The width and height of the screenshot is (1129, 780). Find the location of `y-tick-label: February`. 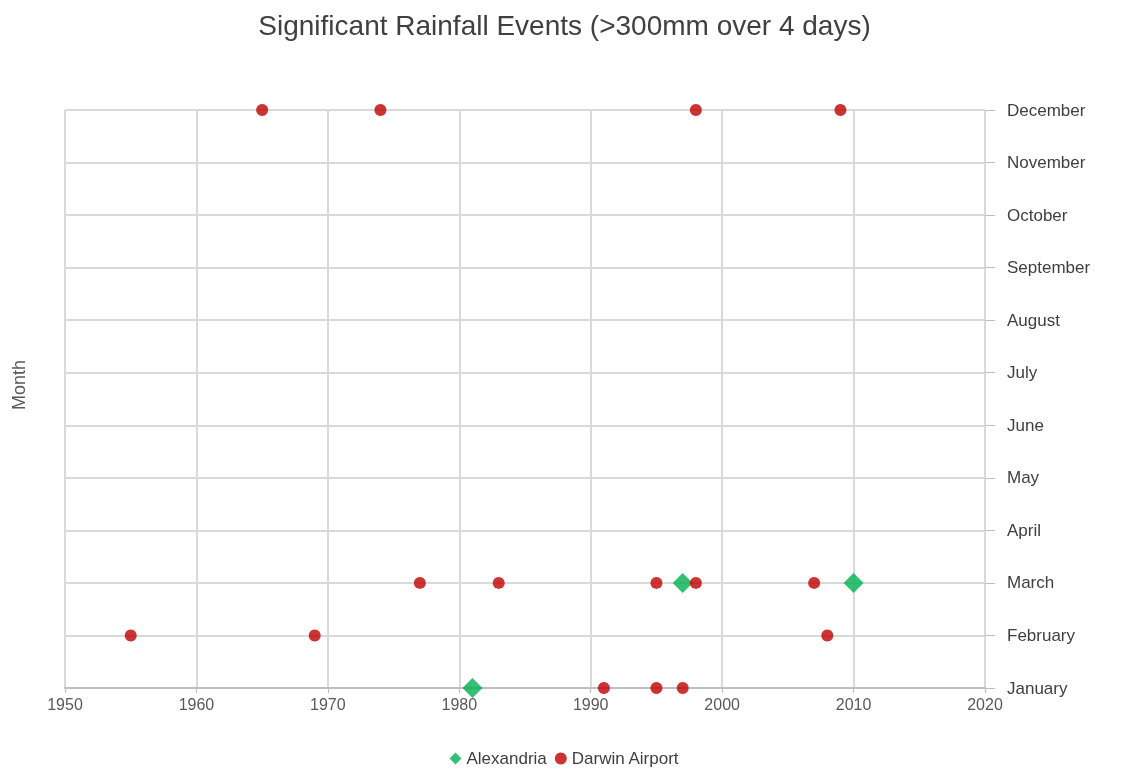

y-tick-label: February is located at coordinates (1041, 635).